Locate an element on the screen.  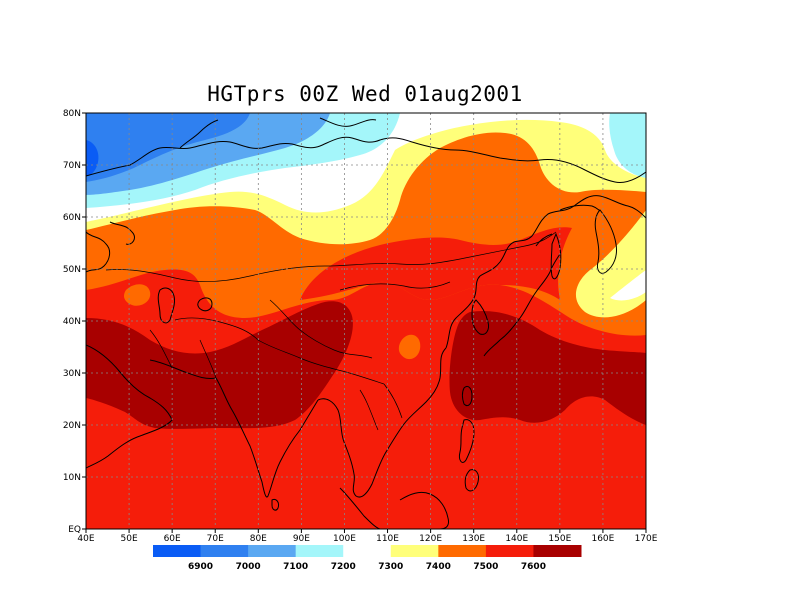
lat-label: 10N is located at coordinates (72, 478).